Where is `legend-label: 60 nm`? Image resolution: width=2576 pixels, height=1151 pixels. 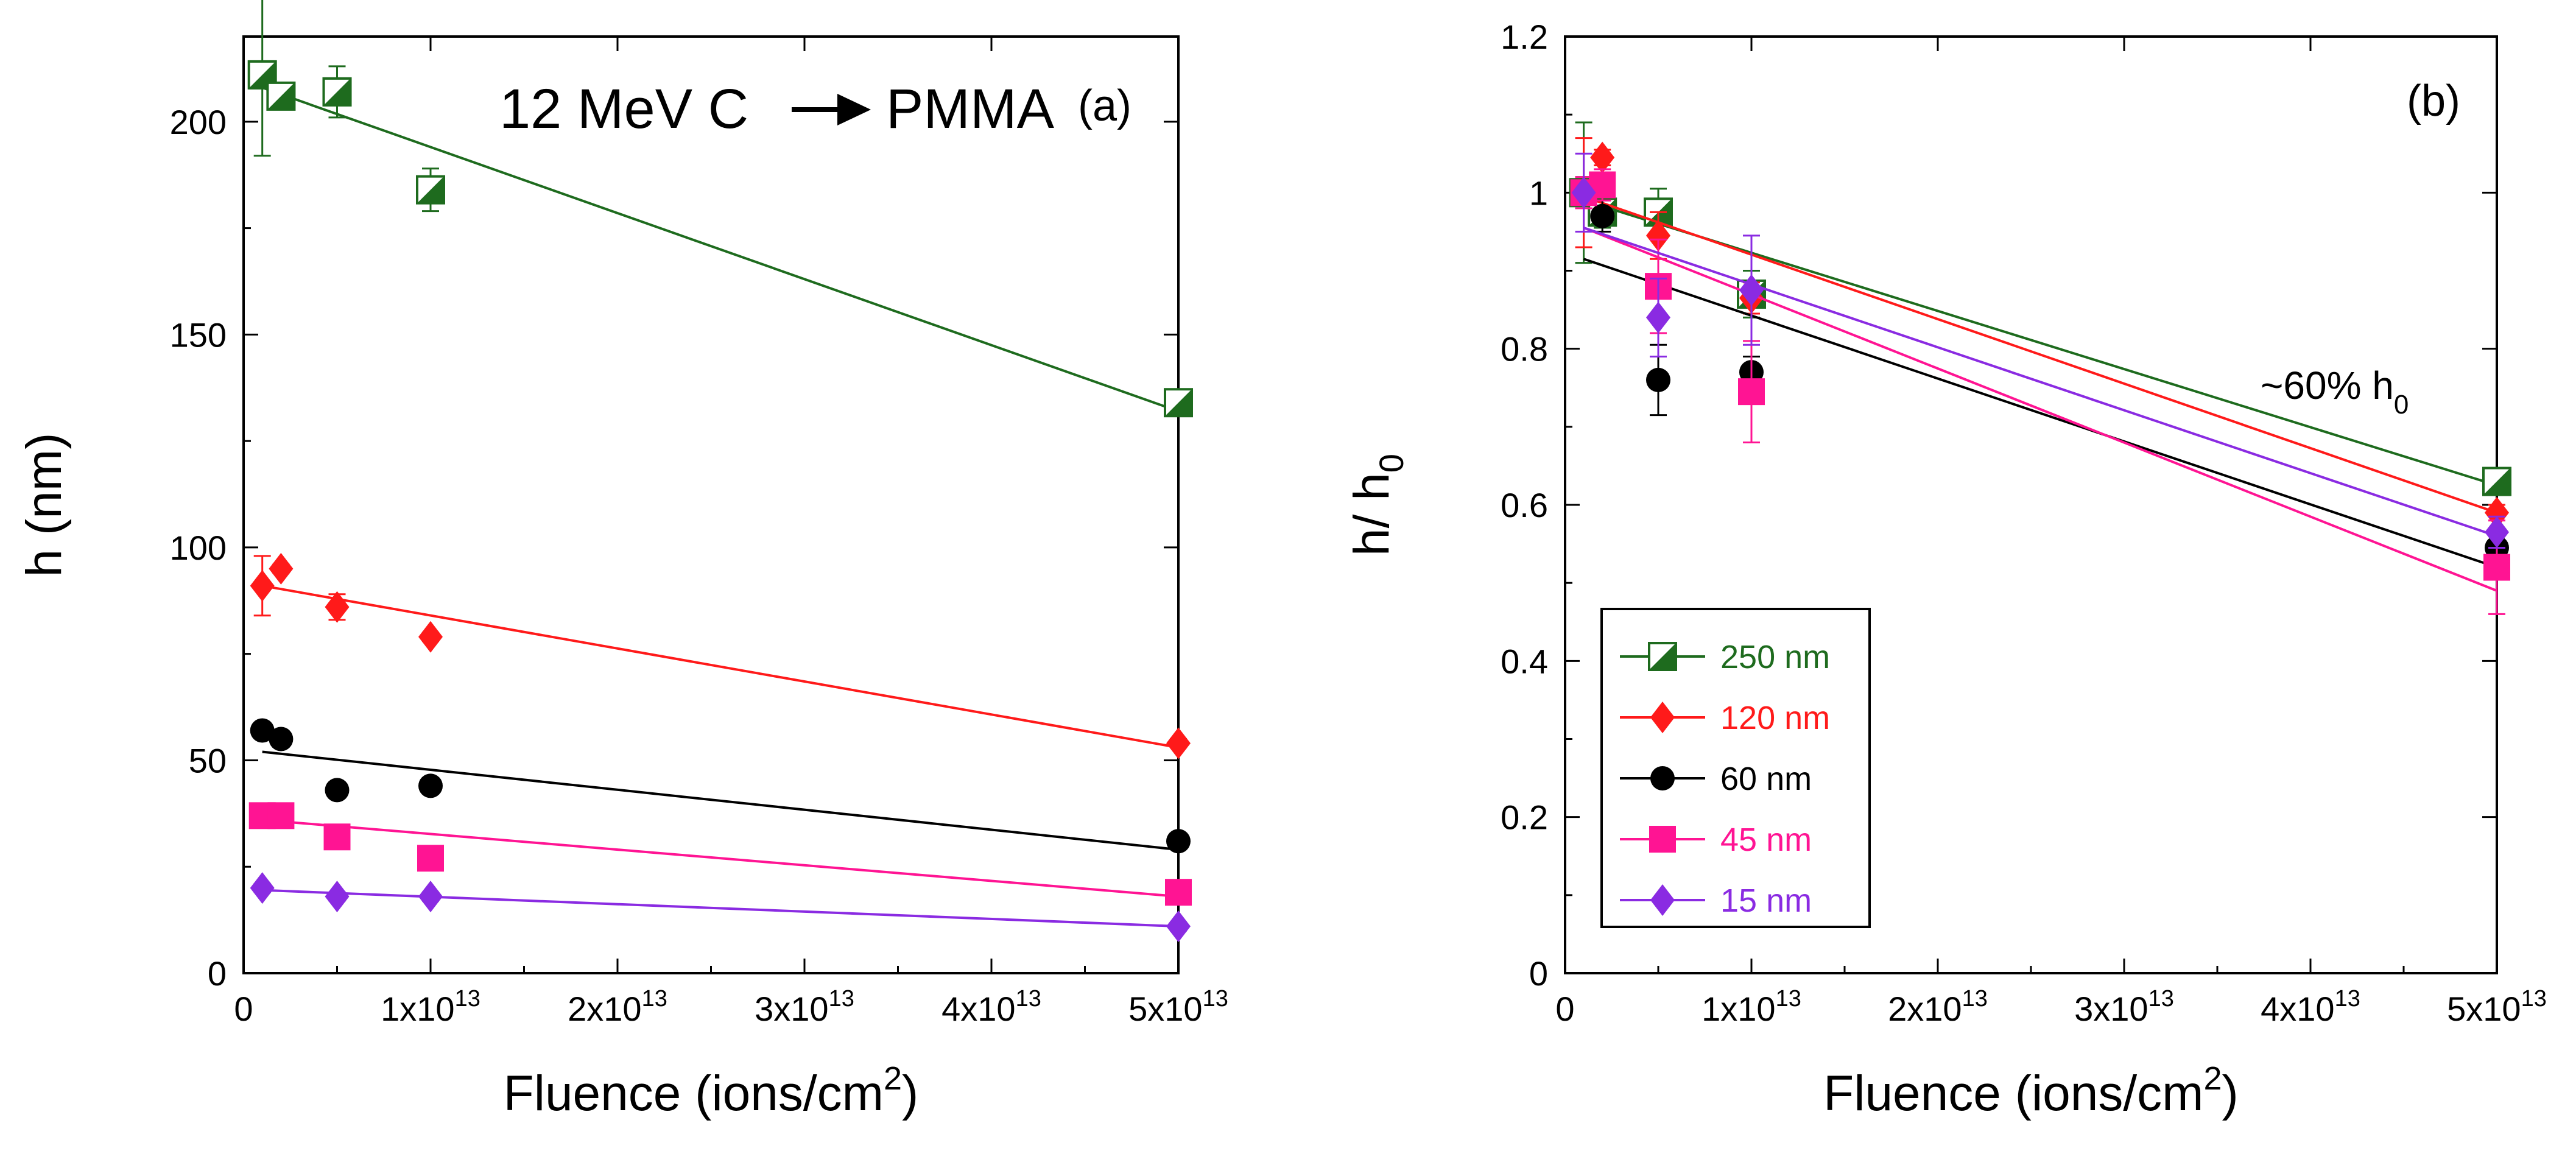
legend-label: 60 nm is located at coordinates (1766, 779).